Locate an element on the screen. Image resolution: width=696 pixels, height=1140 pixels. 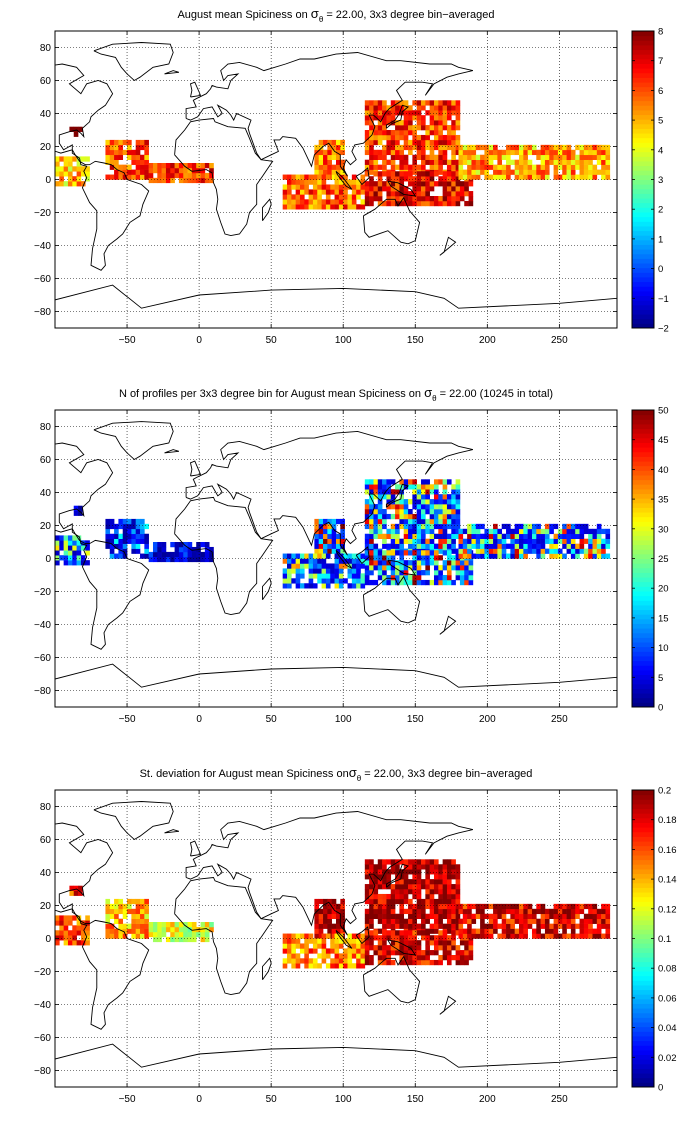
colorbar-tick-label: 0.08 is located at coordinates (667, 969).